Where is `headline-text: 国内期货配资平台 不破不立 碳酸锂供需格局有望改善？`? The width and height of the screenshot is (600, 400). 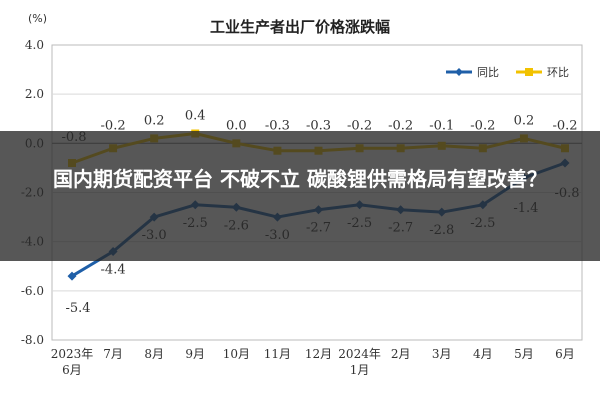
headline-text: 国内期货配资平台 不破不立 碳酸锂供需格局有望改善？ is located at coordinates (300, 179).